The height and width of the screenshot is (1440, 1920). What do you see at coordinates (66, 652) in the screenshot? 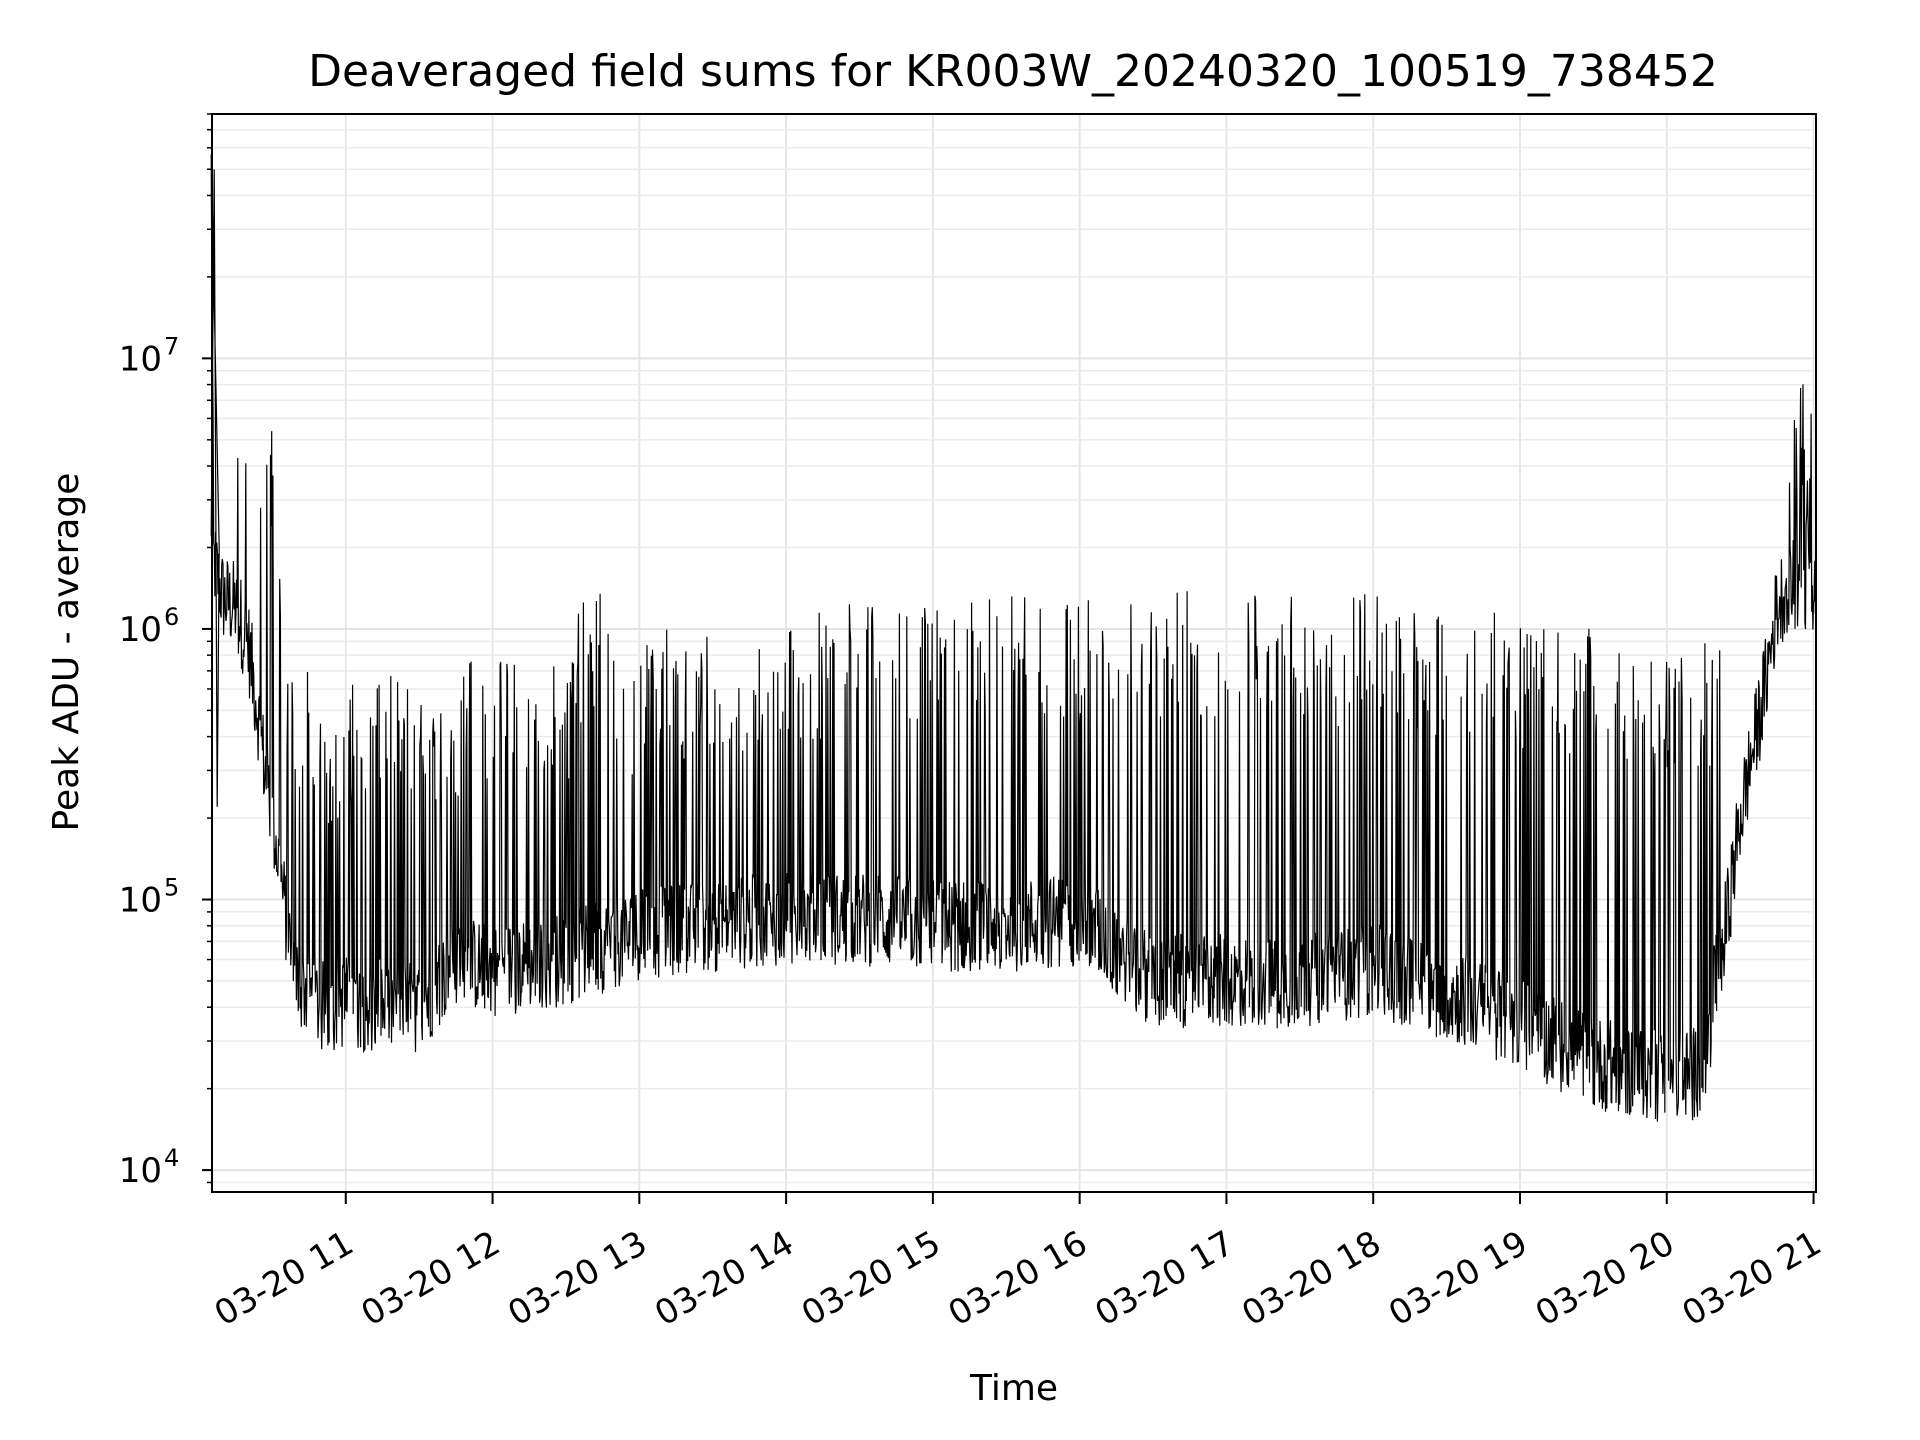
I see `y-axis-title: Peak ADU - average` at bounding box center [66, 652].